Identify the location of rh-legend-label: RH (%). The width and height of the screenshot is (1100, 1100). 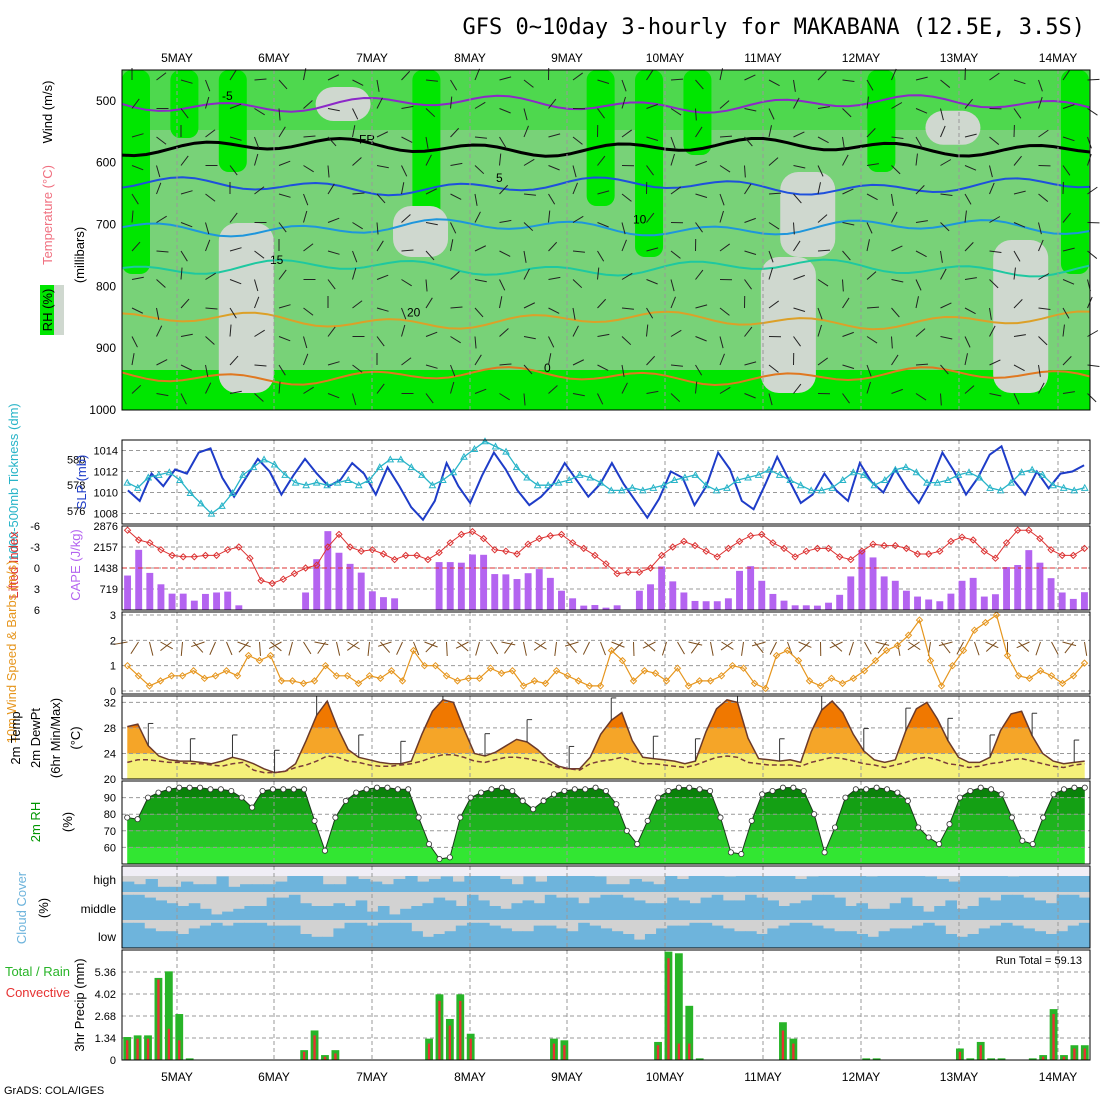
(47, 310).